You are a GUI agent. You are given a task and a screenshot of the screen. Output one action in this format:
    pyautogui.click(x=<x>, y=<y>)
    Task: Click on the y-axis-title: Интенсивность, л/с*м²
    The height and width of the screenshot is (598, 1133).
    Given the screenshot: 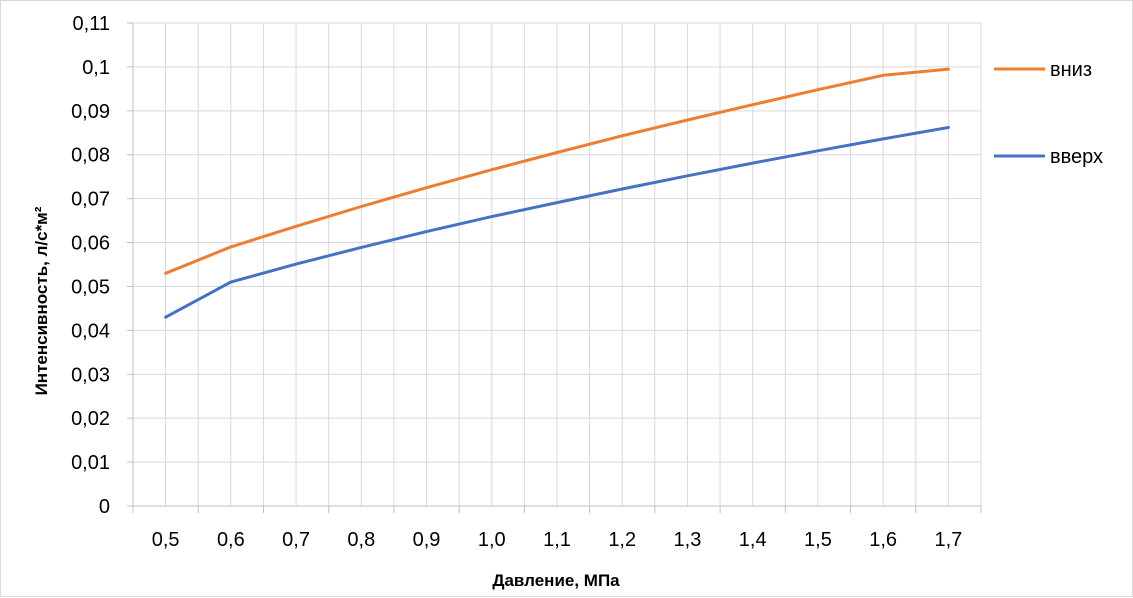 What is the action you would take?
    pyautogui.click(x=41, y=300)
    